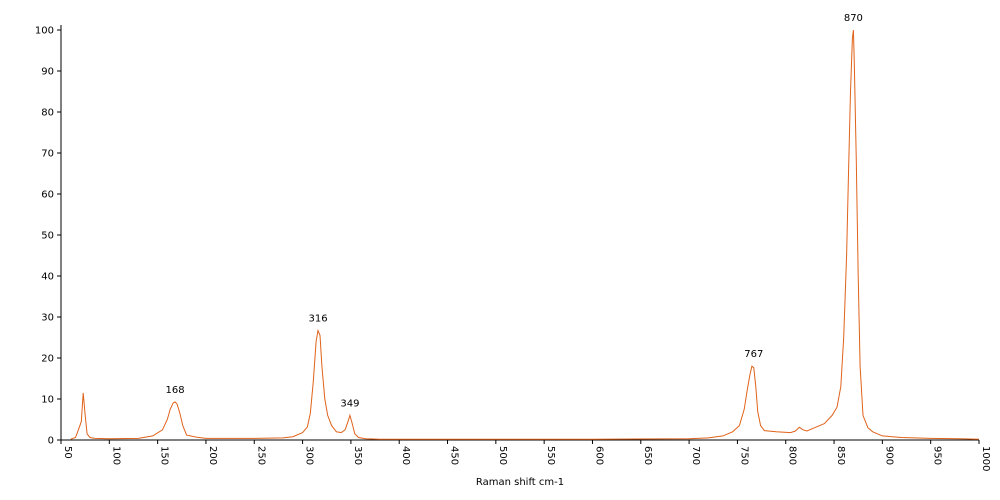 This screenshot has width=1000, height=500. What do you see at coordinates (212, 455) in the screenshot?
I see `x-tick-label: 200` at bounding box center [212, 455].